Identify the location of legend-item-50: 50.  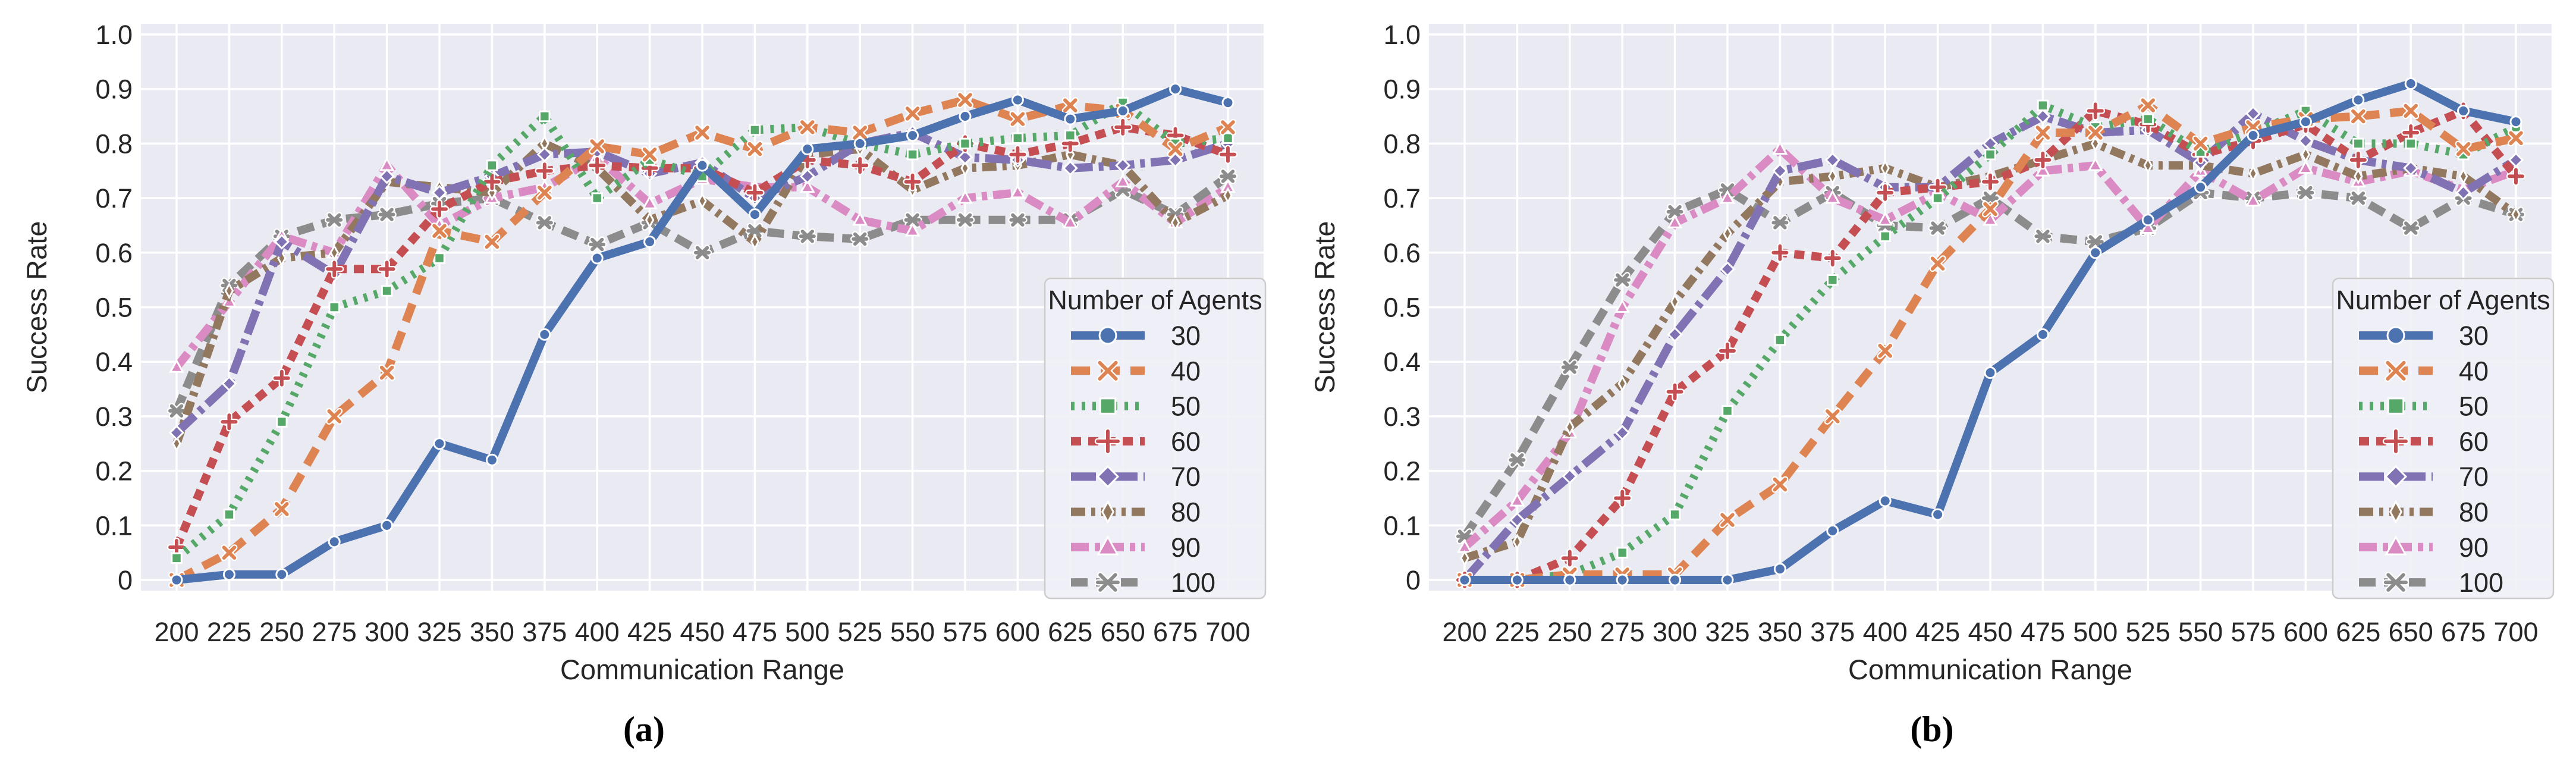
(1136, 407).